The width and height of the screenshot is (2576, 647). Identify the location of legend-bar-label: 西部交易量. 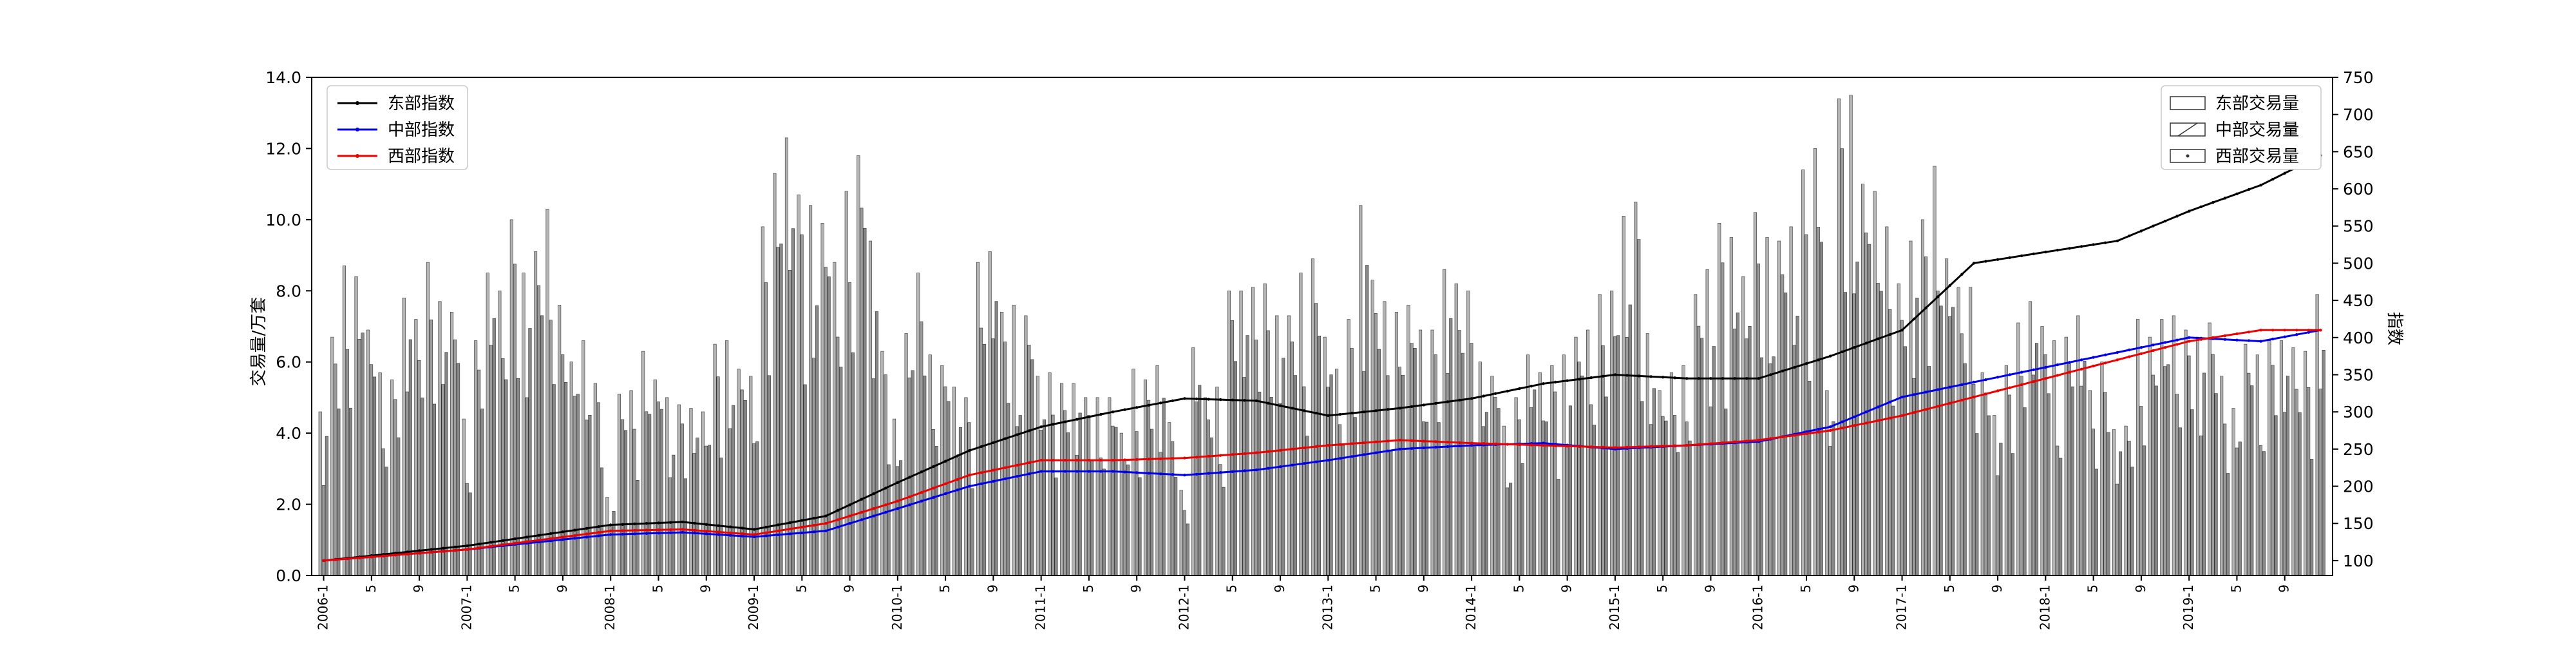
(2257, 156).